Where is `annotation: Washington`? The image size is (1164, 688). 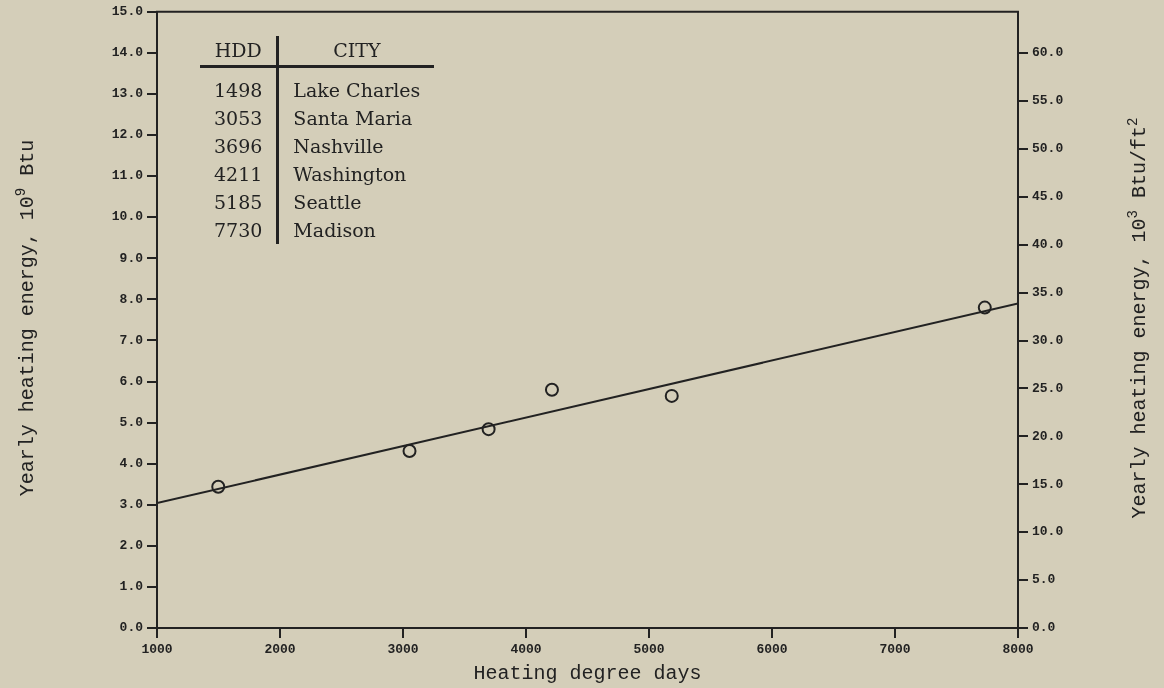
annotation: Washington is located at coordinates (356, 174).